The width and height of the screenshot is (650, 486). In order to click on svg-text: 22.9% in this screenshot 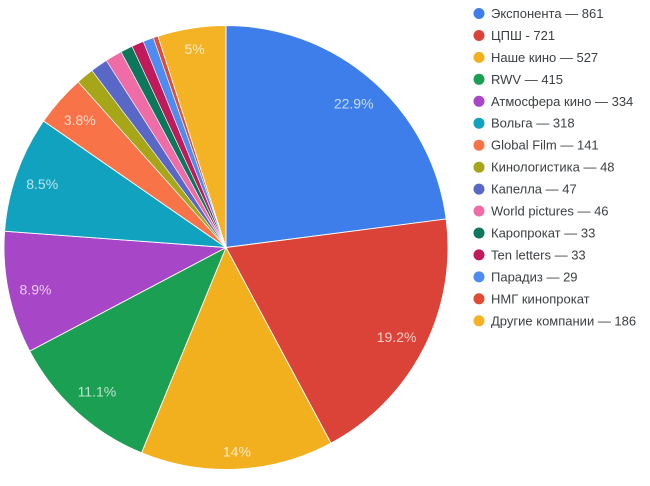, I will do `click(354, 104)`.